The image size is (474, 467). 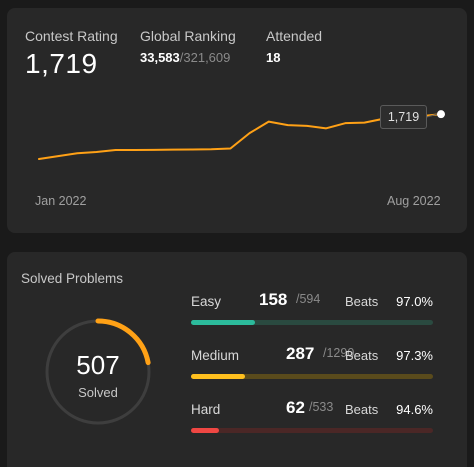 What do you see at coordinates (294, 36) in the screenshot?
I see `attended-label: Attended` at bounding box center [294, 36].